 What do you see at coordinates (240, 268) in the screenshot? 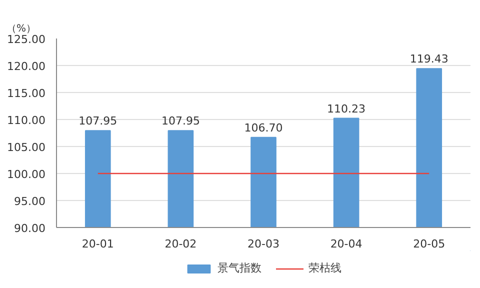
I see `legend-label: 景气指数` at bounding box center [240, 268].